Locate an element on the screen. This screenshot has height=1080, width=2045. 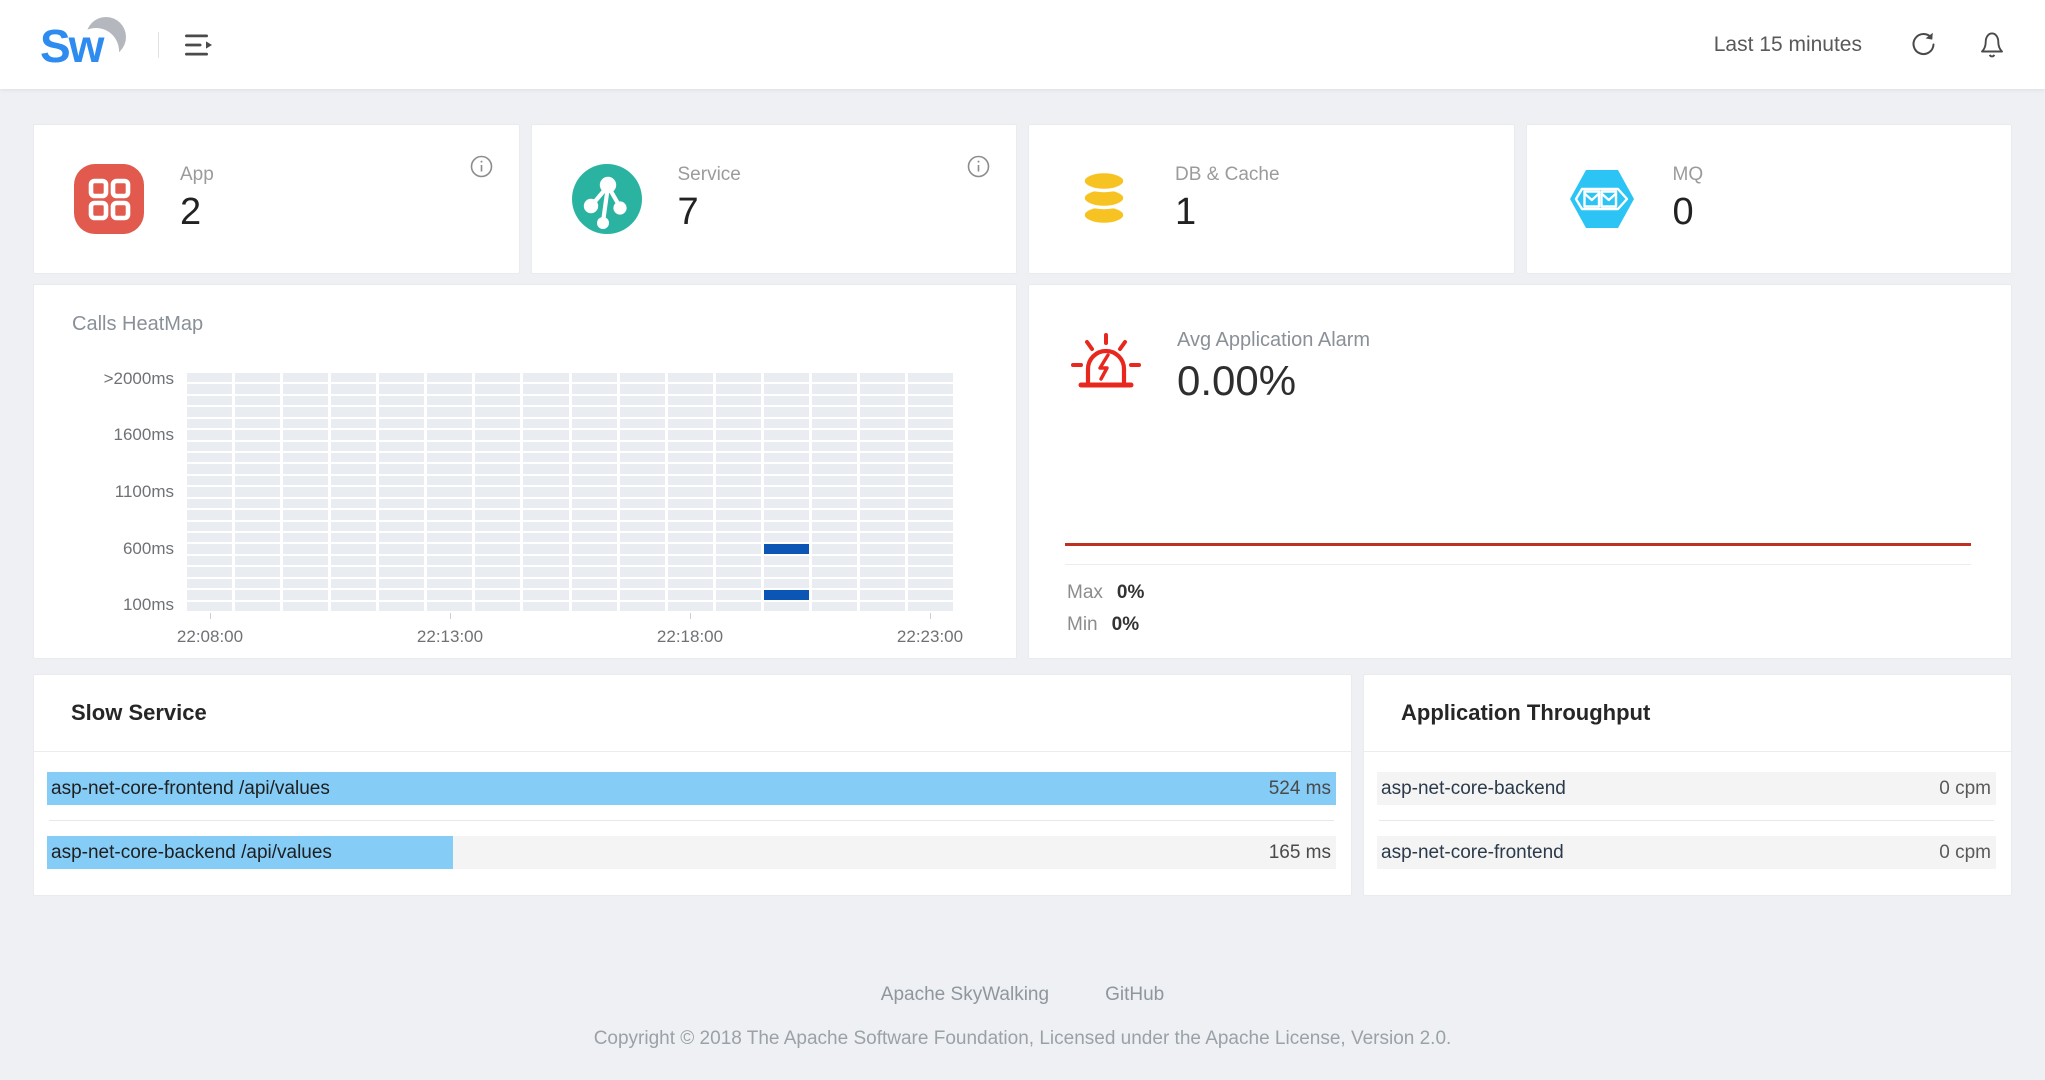
alarm-value: 0.00% is located at coordinates (1237, 380).